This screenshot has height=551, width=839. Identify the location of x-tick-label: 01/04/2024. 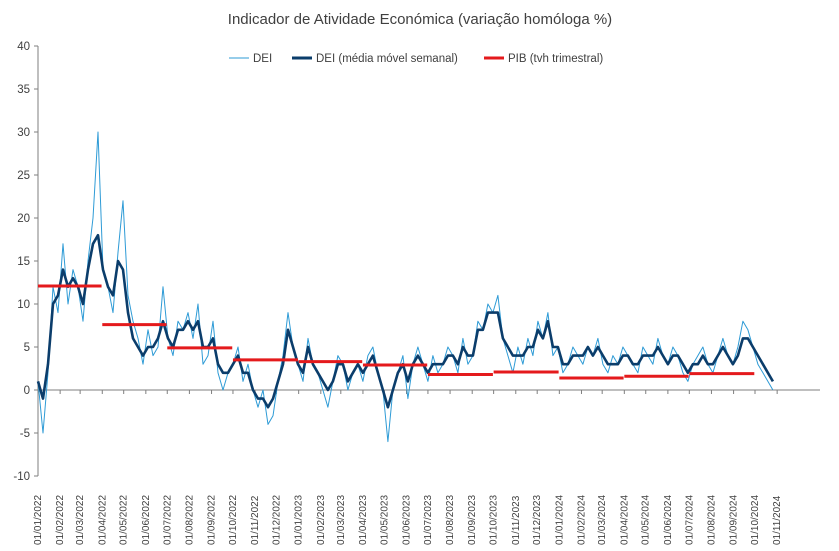
(624, 520).